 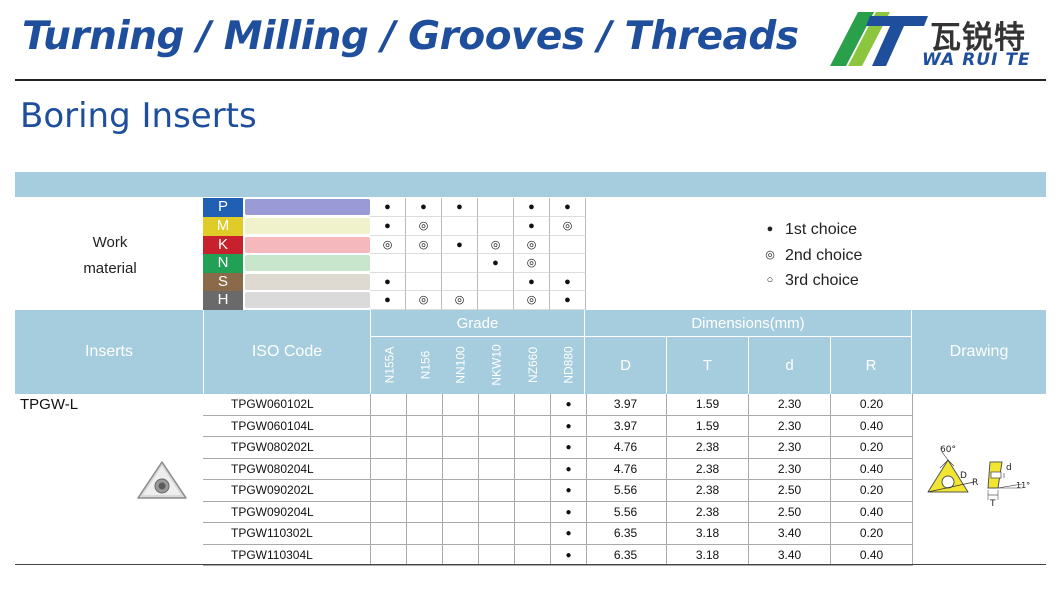 I want to click on work-material-label-line1: Work, so click(x=110, y=242).